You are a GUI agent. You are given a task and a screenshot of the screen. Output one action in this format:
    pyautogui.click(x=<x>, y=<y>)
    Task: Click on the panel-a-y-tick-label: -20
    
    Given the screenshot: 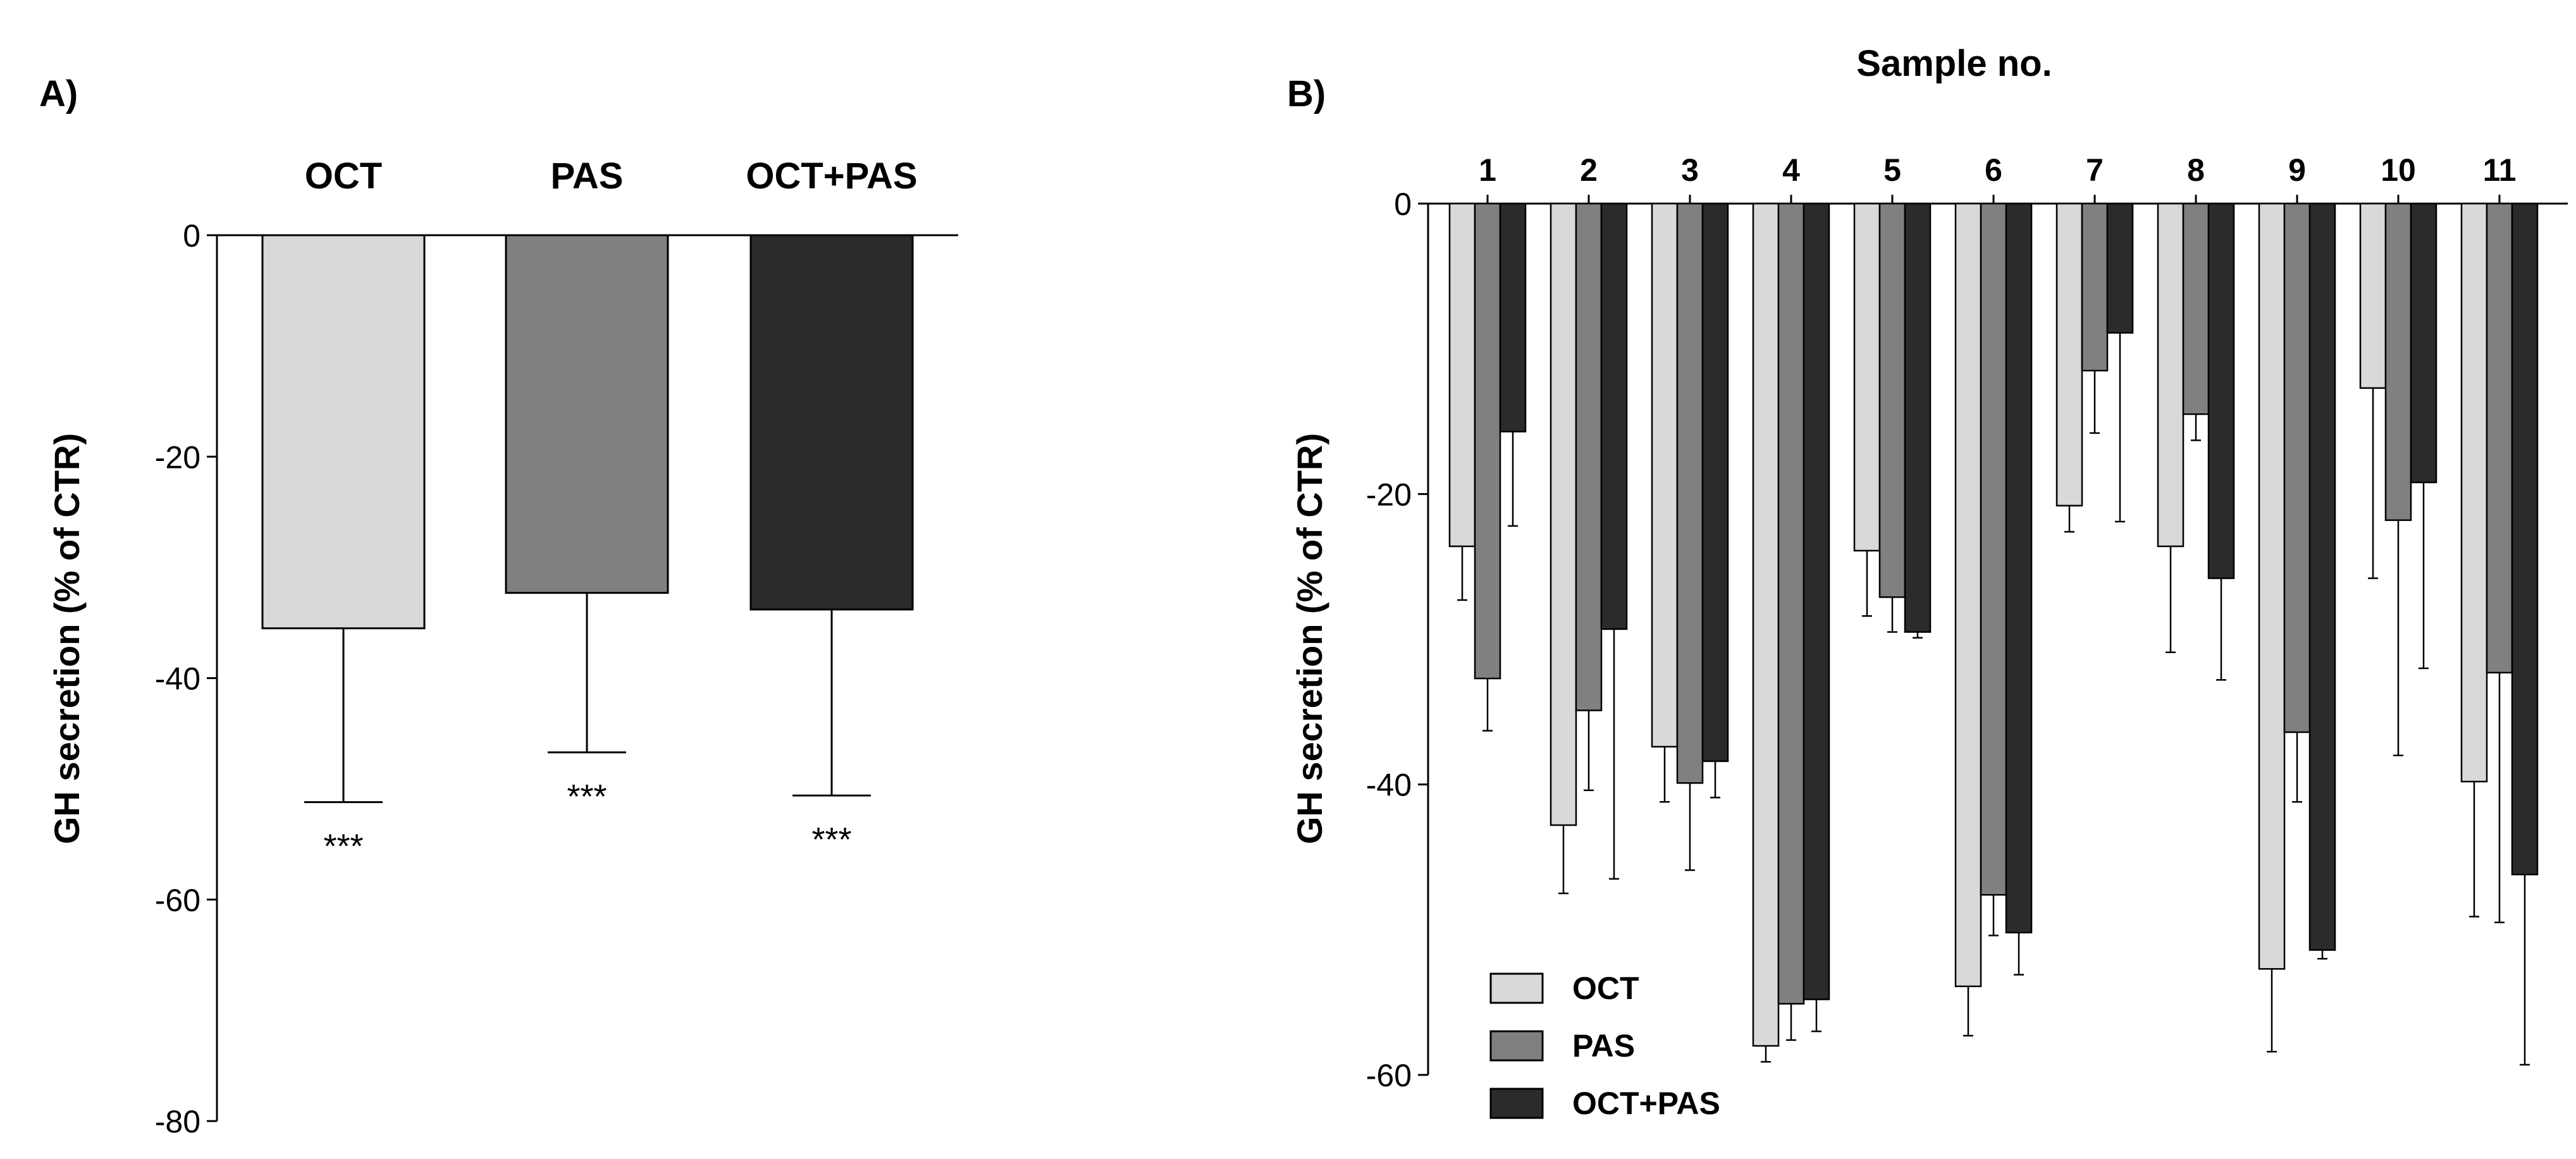 What is the action you would take?
    pyautogui.click(x=177, y=457)
    